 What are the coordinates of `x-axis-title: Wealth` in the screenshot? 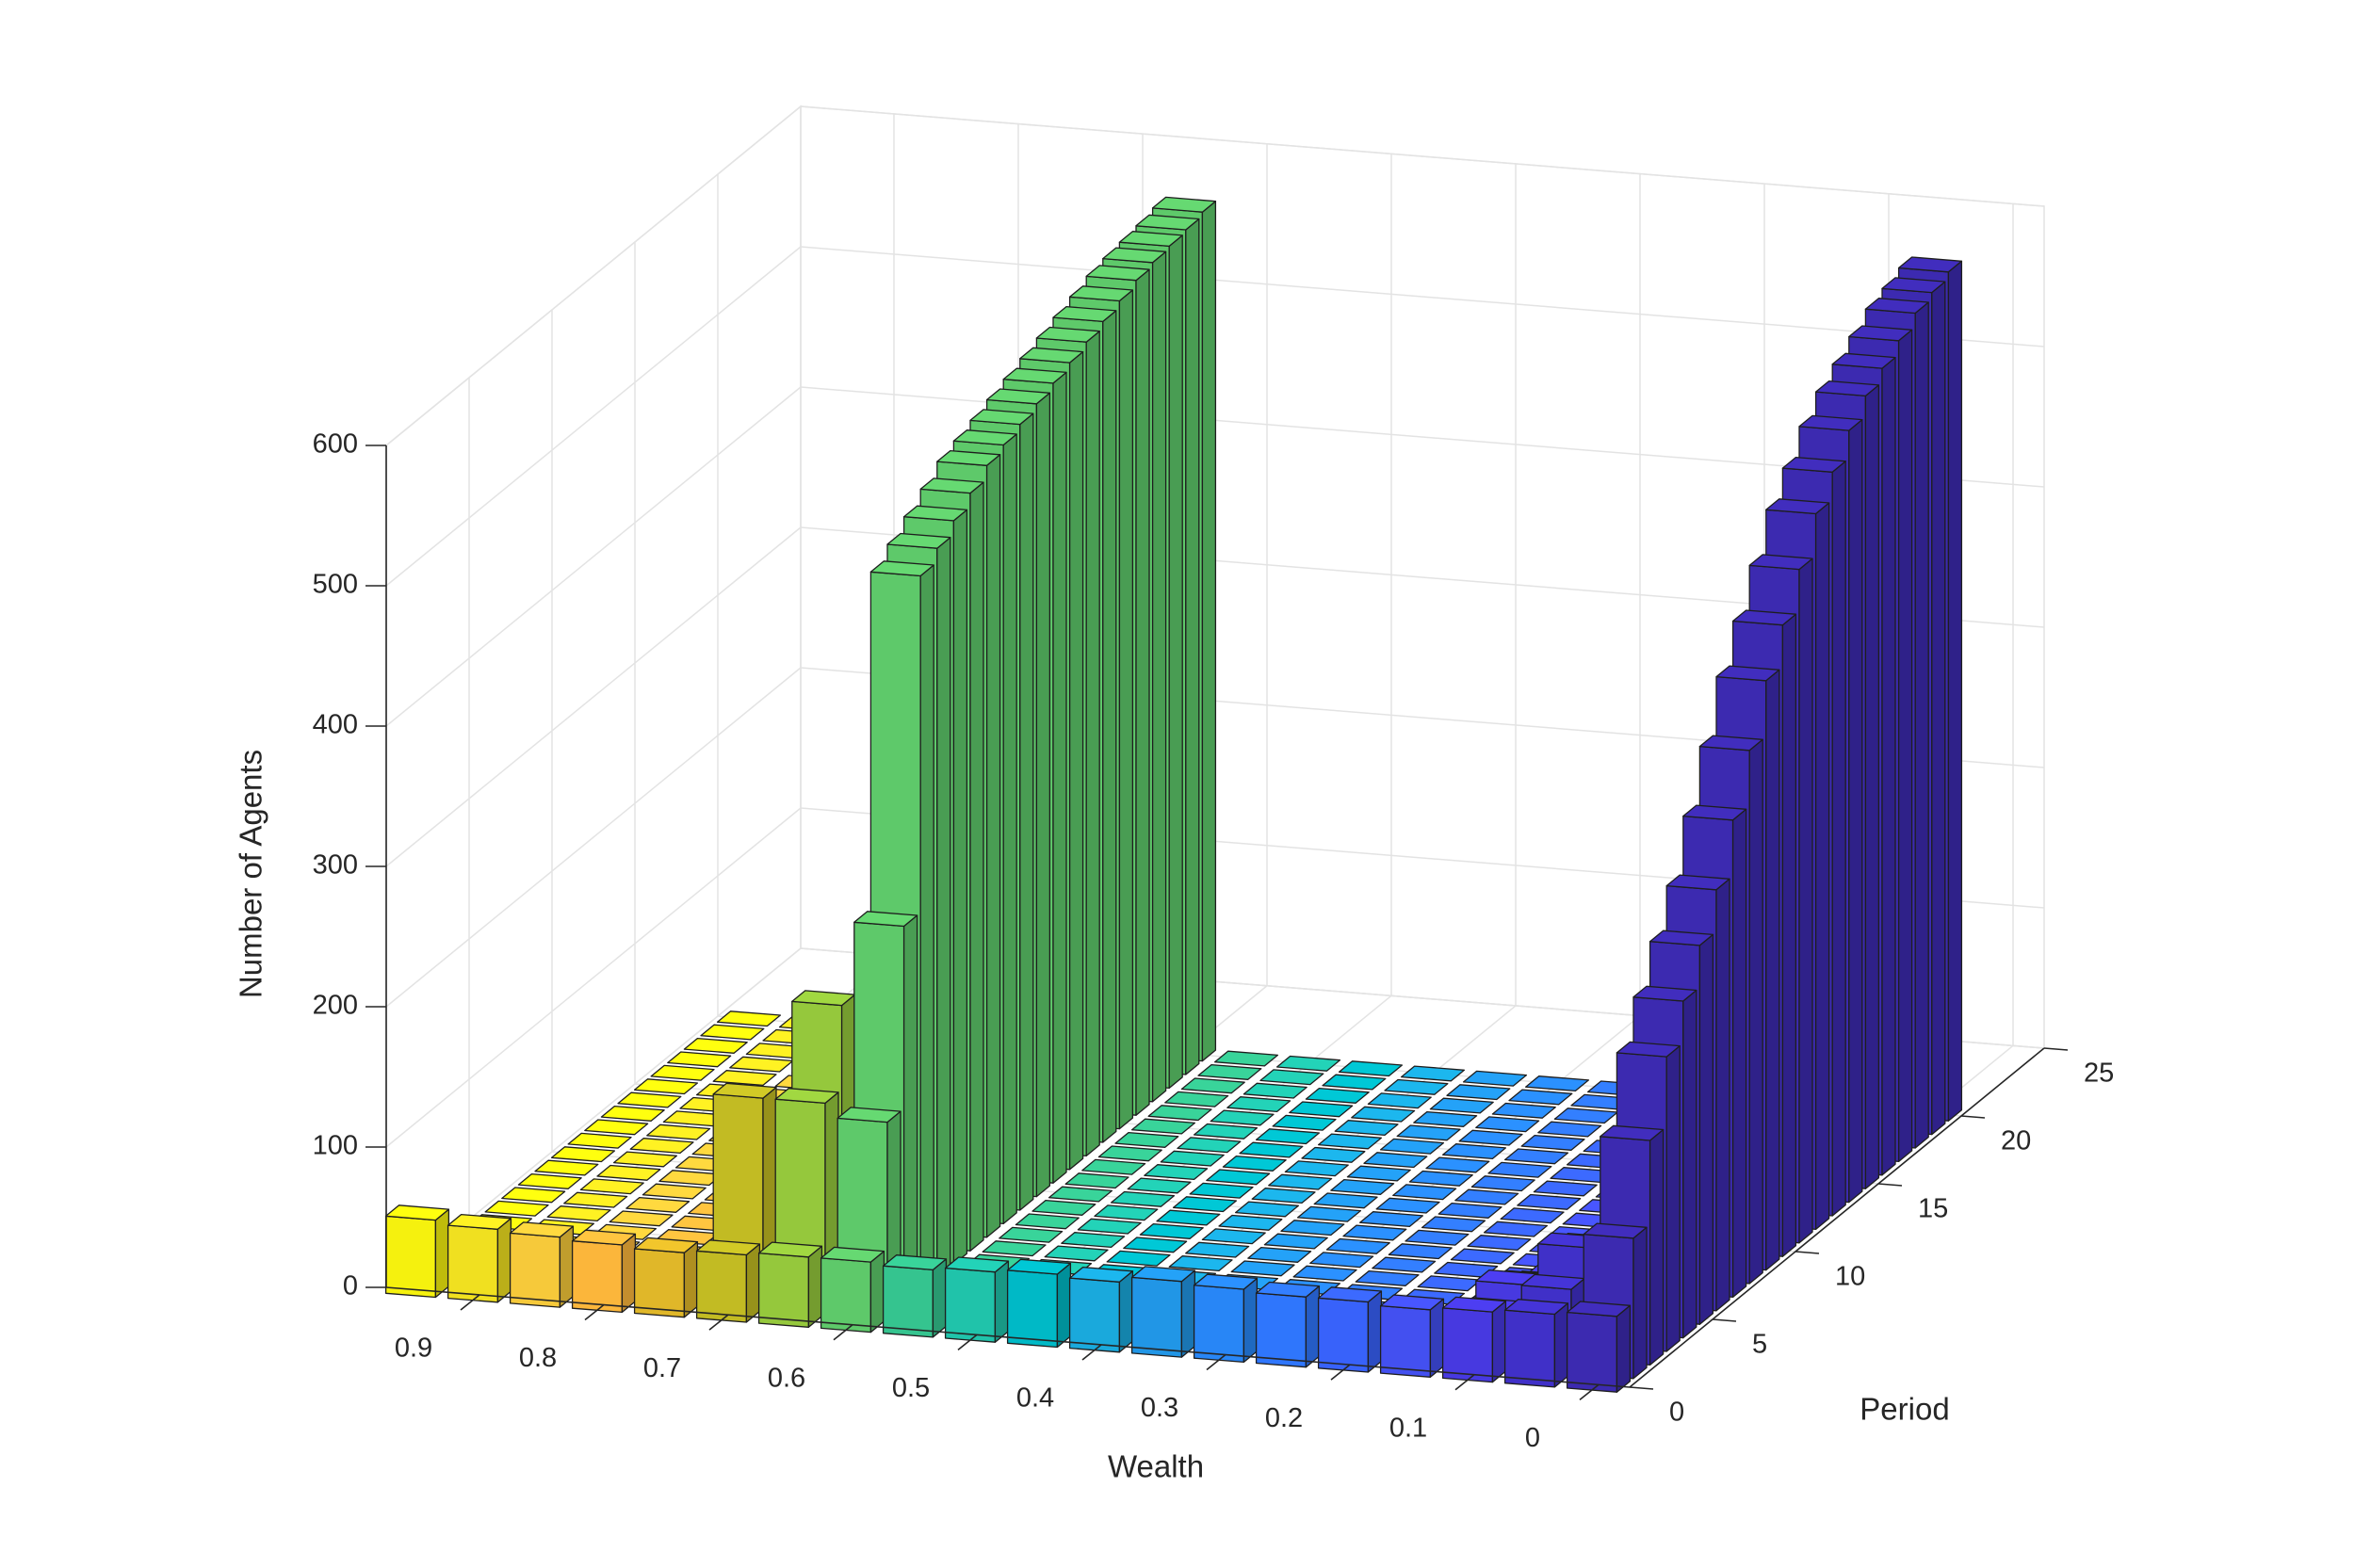 It's located at (1156, 1466).